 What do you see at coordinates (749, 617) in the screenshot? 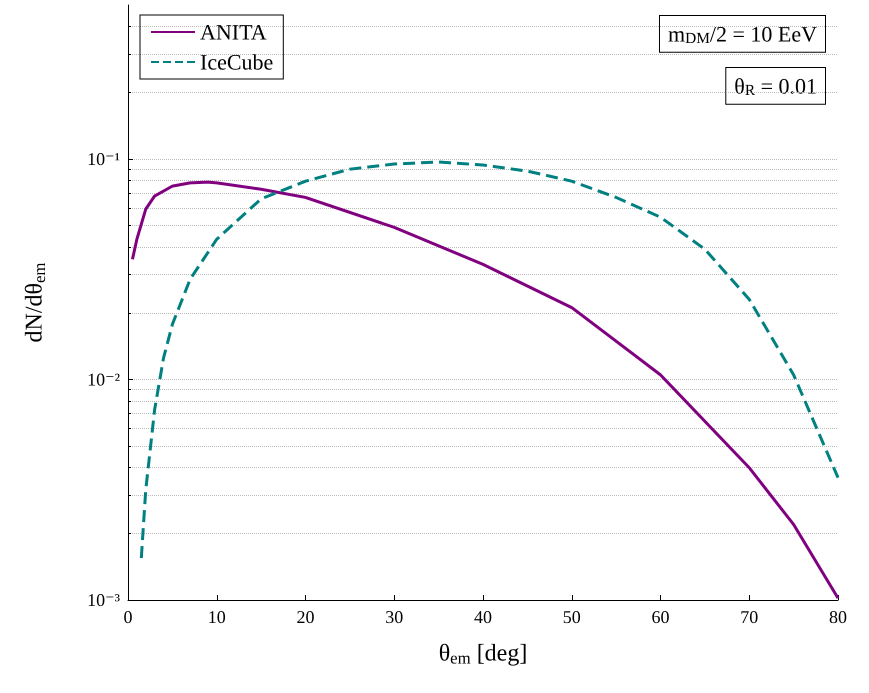
I see `x-tick-label: 70` at bounding box center [749, 617].